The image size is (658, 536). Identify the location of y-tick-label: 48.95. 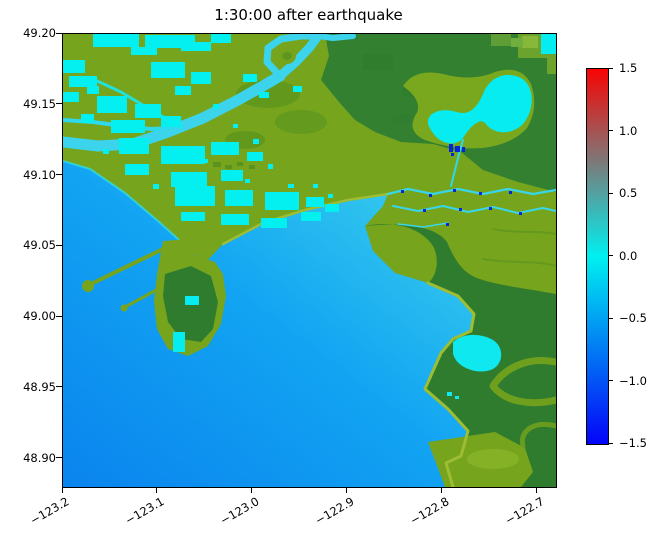
(39, 386).